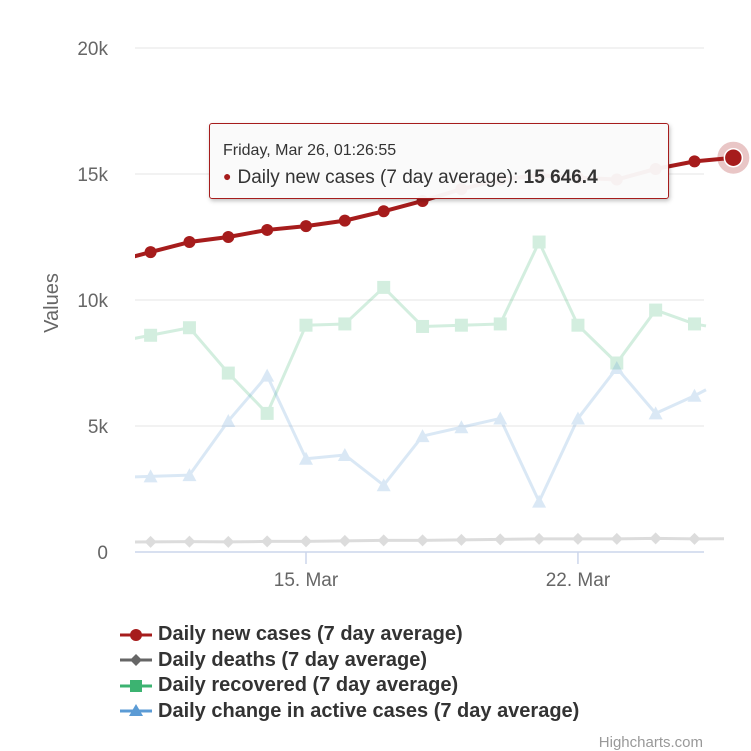  What do you see at coordinates (92, 301) in the screenshot?
I see `y-tick-label: 10k` at bounding box center [92, 301].